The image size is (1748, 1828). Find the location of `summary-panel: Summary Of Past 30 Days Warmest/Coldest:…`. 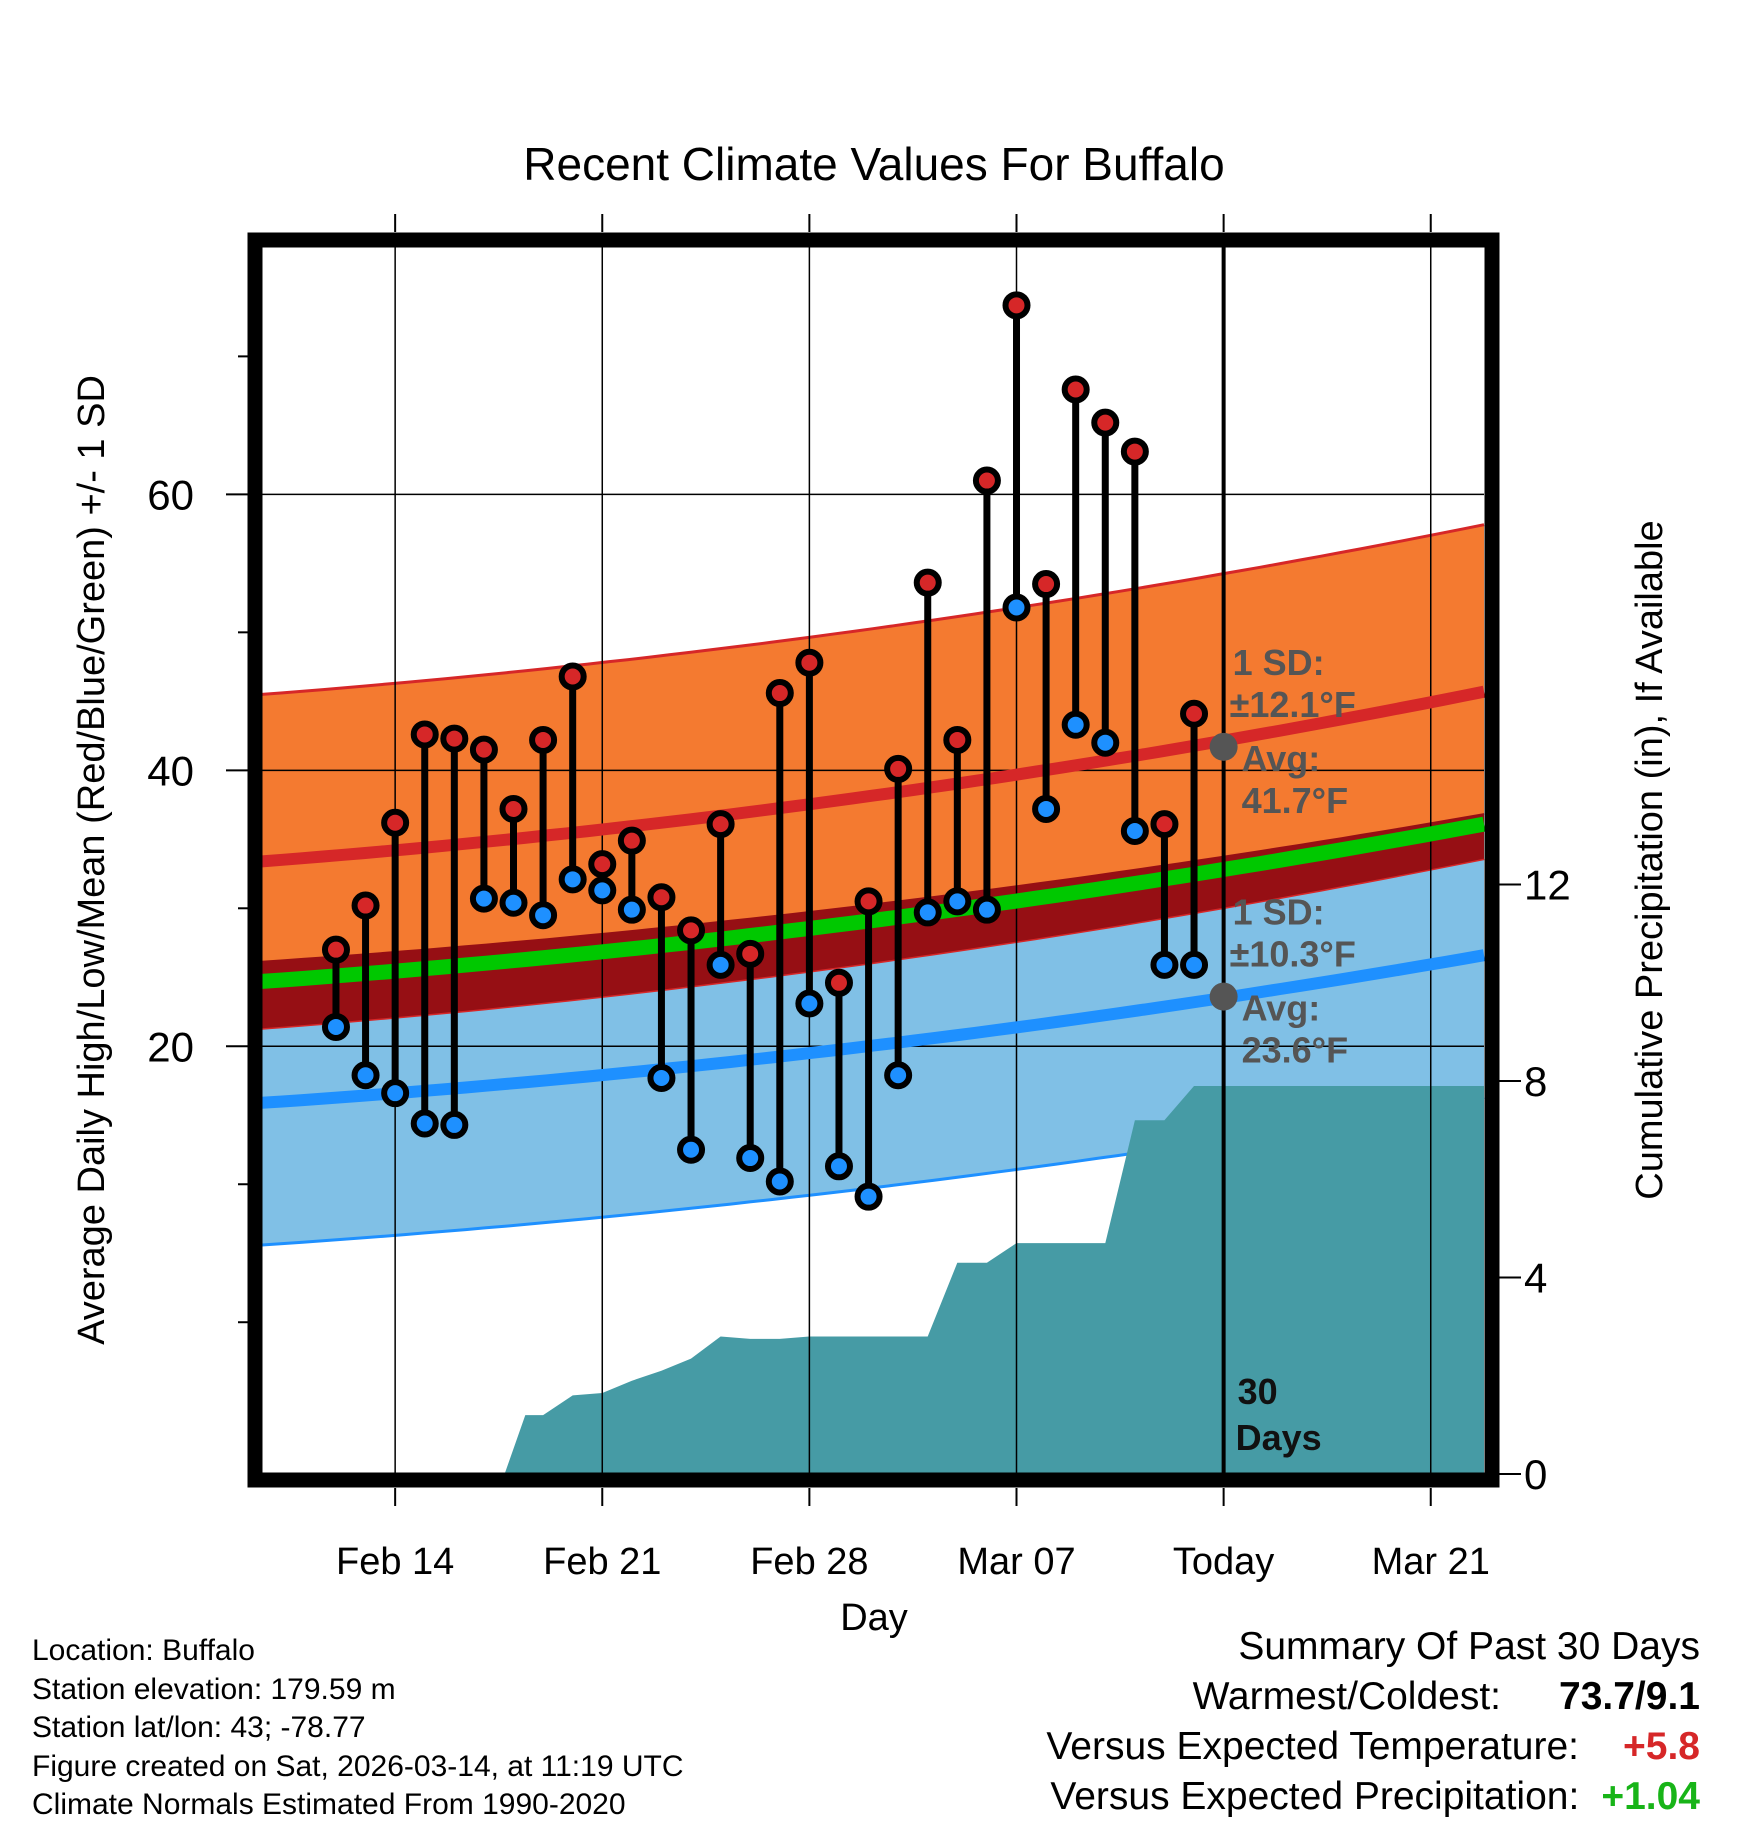

summary-panel: Summary Of Past 30 Days Warmest/Coldest:… is located at coordinates (1310, 1725).